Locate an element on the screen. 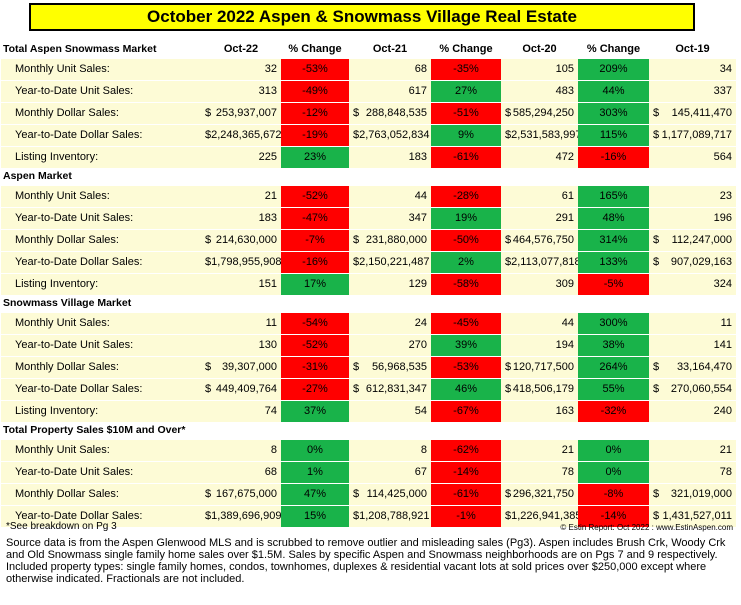 The width and height of the screenshot is (741, 605). value-cell: $2,763,052,834 is located at coordinates (390, 134).